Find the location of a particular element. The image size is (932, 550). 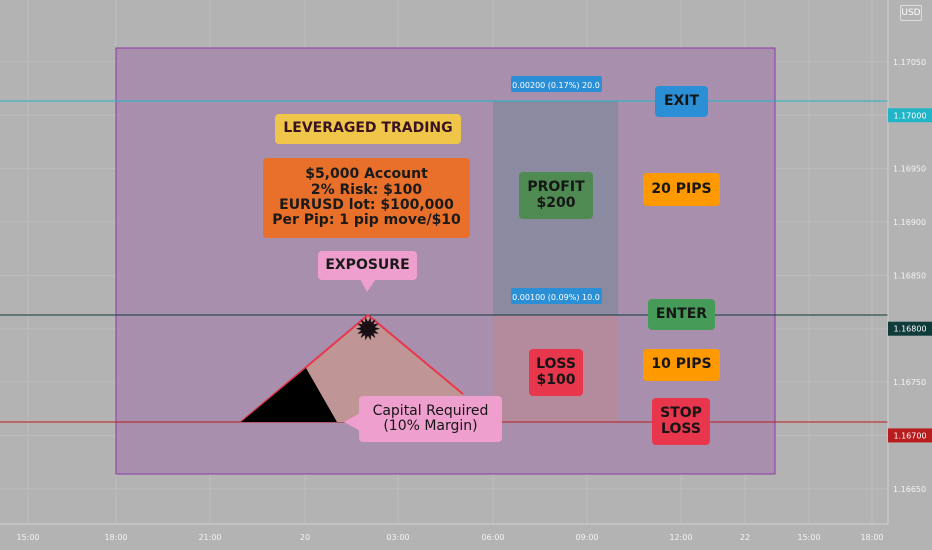

exposure-label: EXPOSURE is located at coordinates (367, 265).